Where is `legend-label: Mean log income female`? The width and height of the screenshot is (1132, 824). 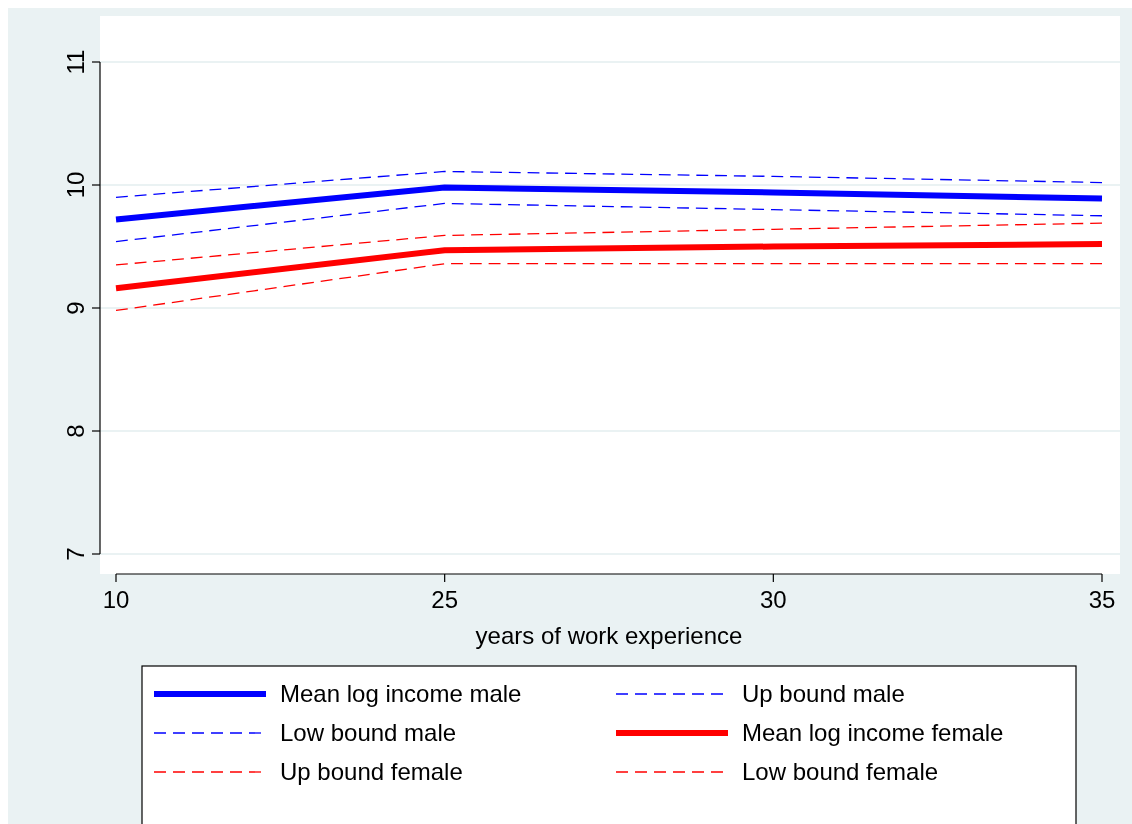
legend-label: Mean log income female is located at coordinates (873, 732).